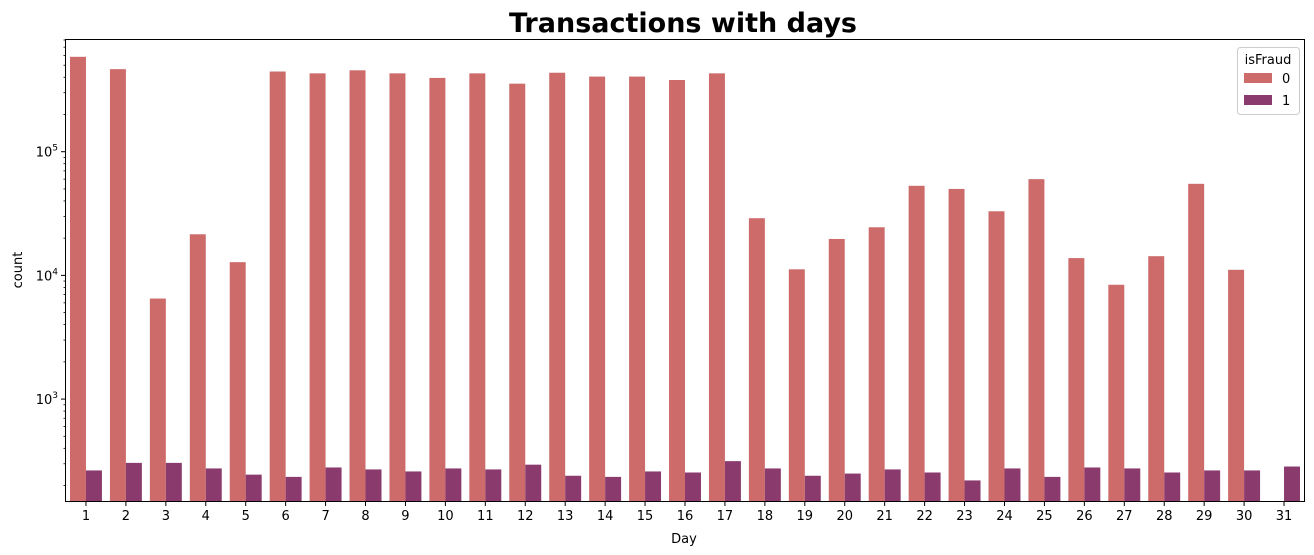  I want to click on x-tick-label: 8, so click(365, 516).